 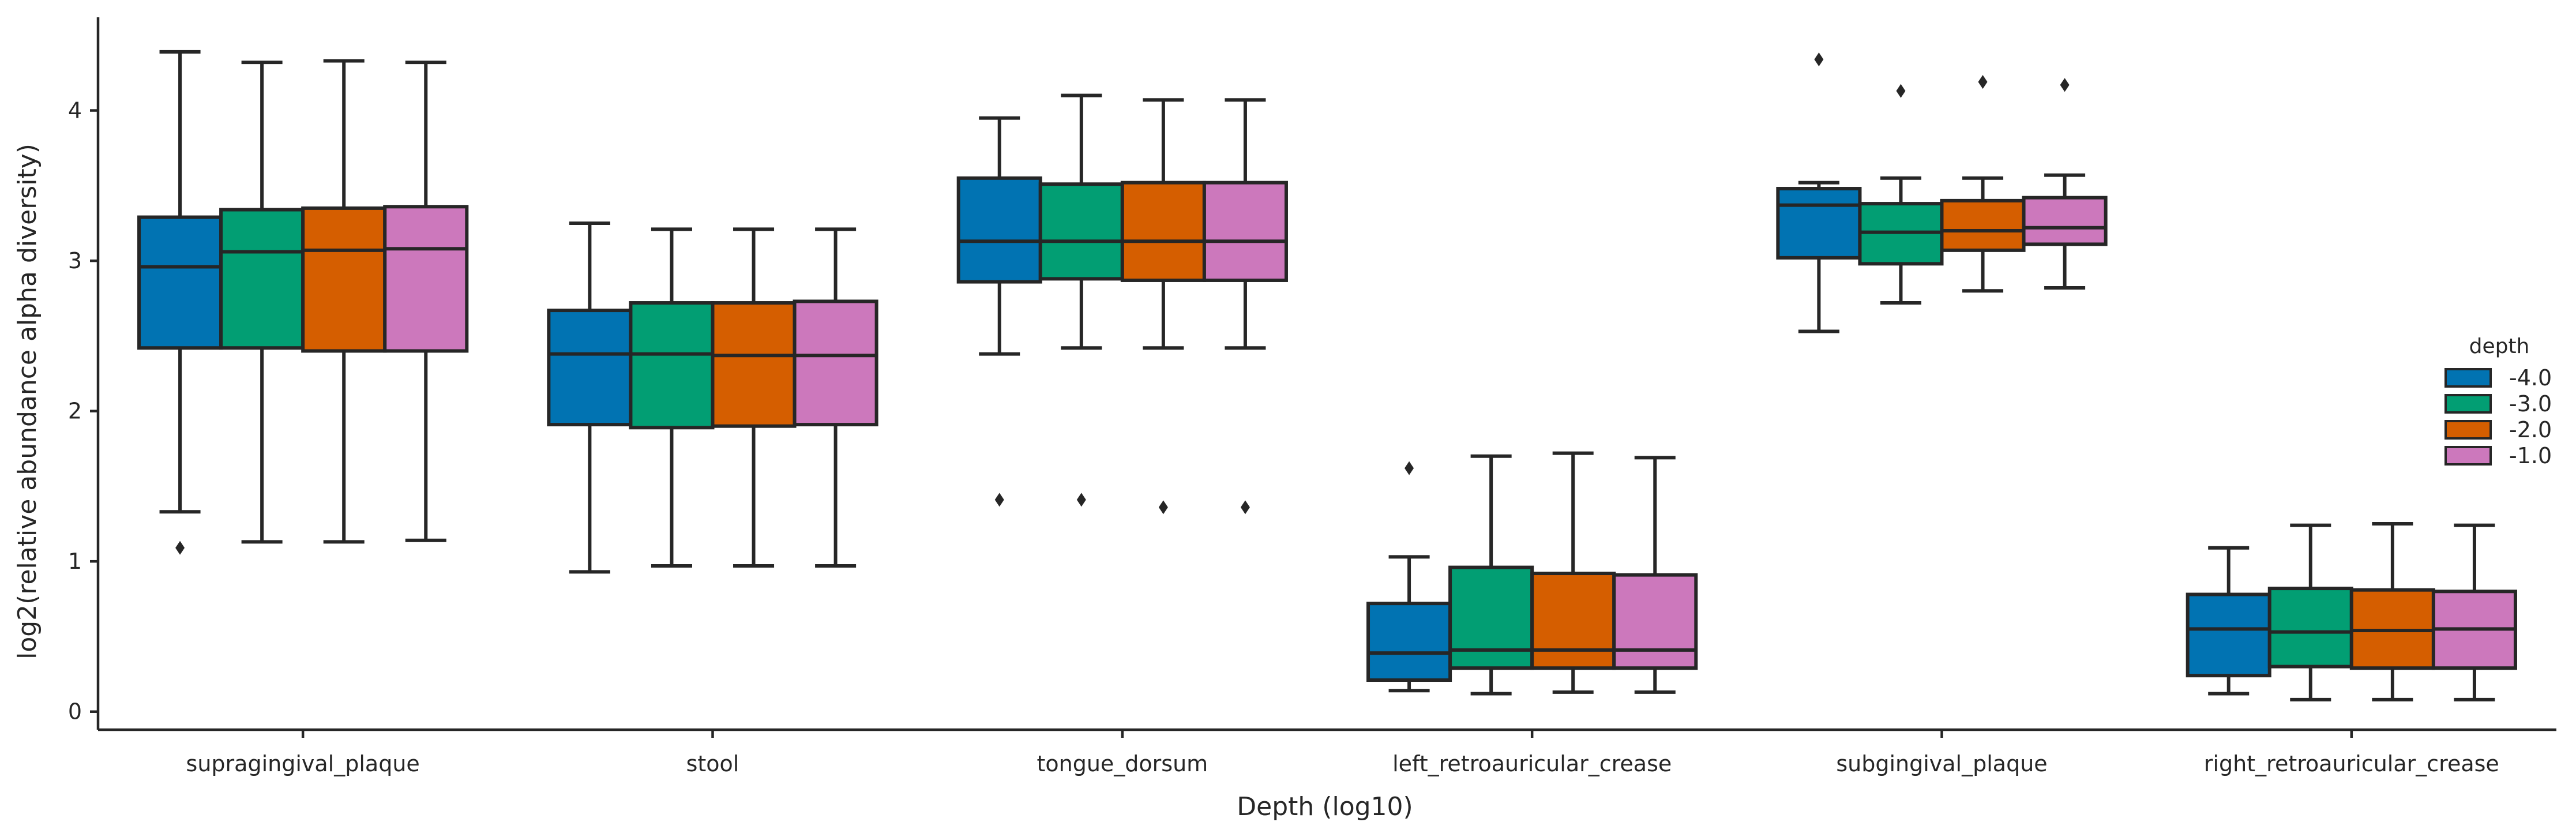 I want to click on y-tick-label: 4, so click(x=75, y=110).